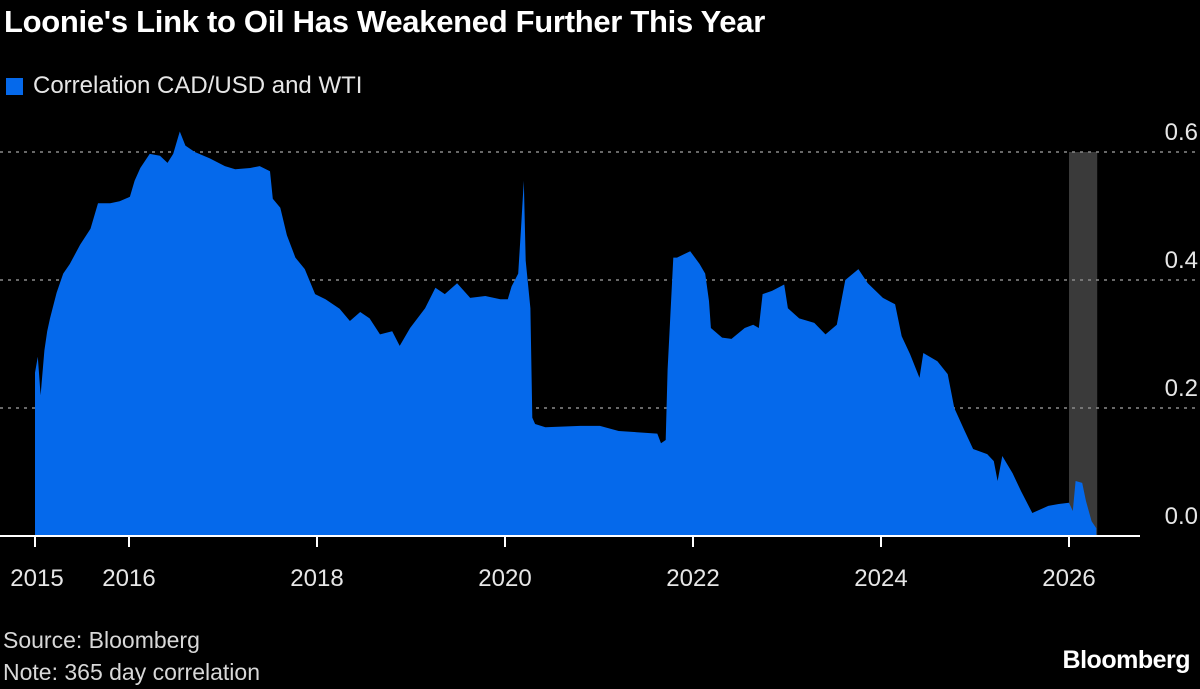  I want to click on legend: Correlation CAD/USD and WTI, so click(184, 86).